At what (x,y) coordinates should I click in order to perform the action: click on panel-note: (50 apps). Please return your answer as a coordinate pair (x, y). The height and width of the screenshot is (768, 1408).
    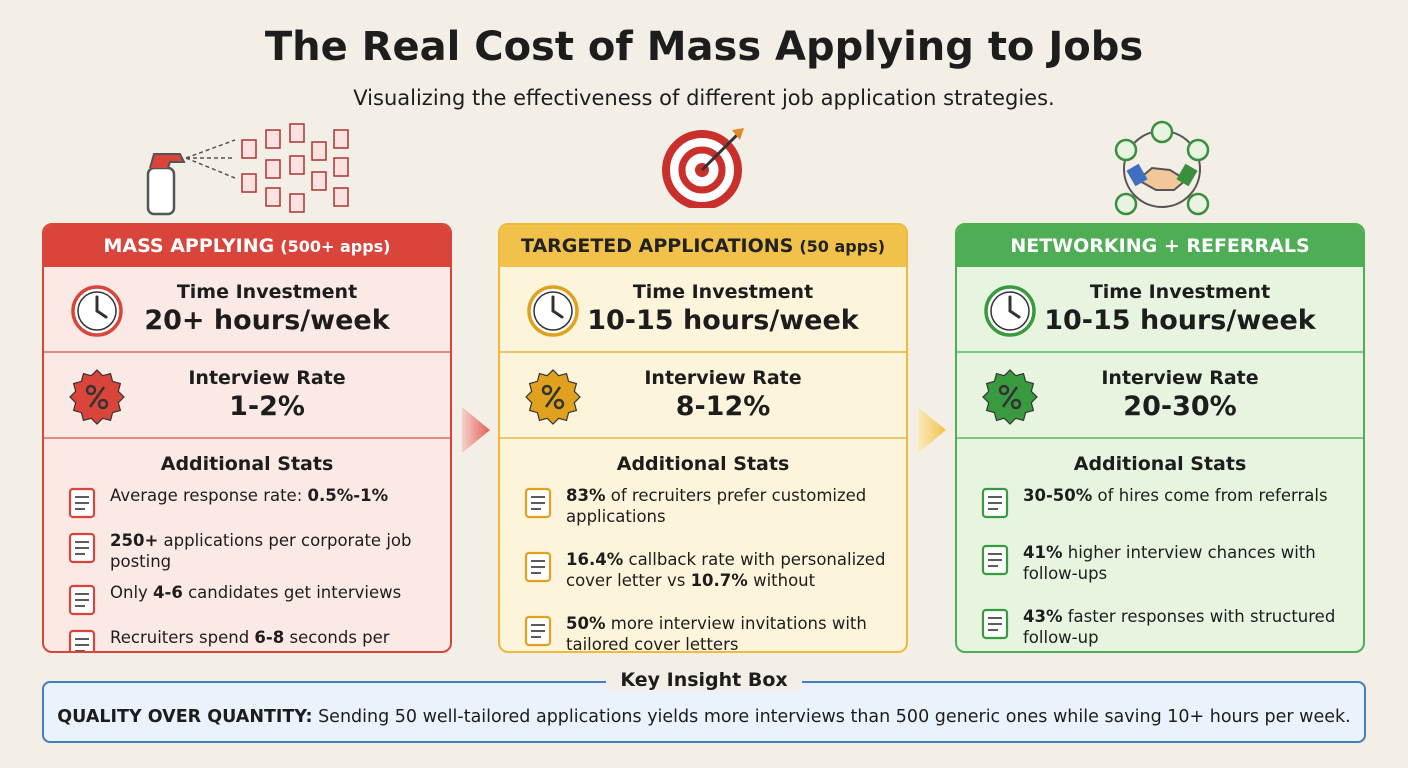
    Looking at the image, I should click on (842, 246).